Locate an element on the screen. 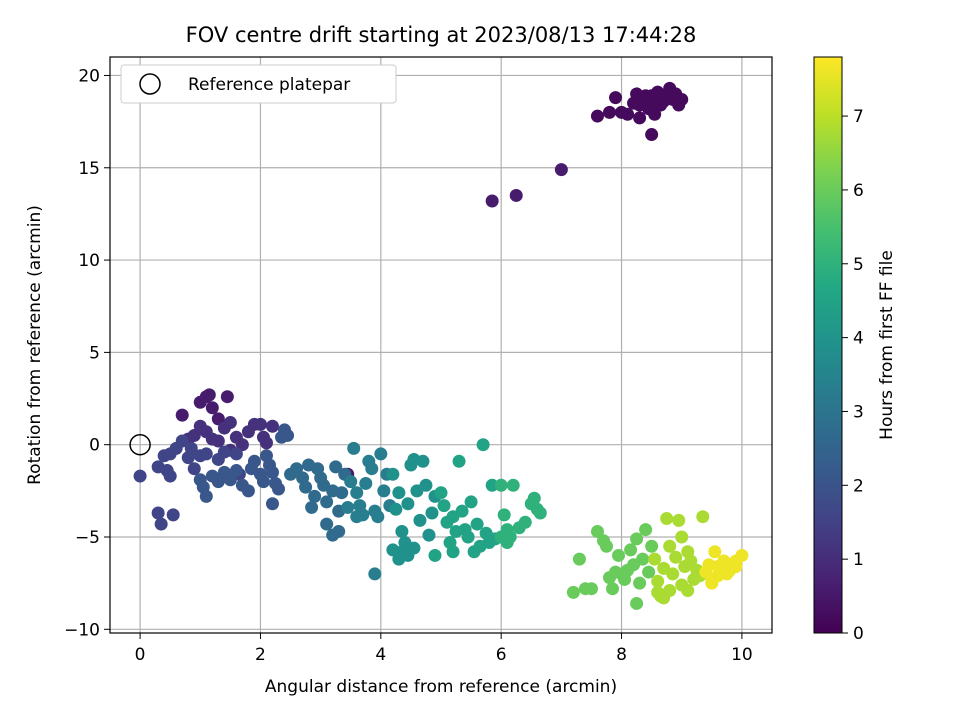 This screenshot has height=720, width=960. colorbar: 0 1 2 3 4 5 6 7 Hours from first FF file is located at coordinates (855, 350).